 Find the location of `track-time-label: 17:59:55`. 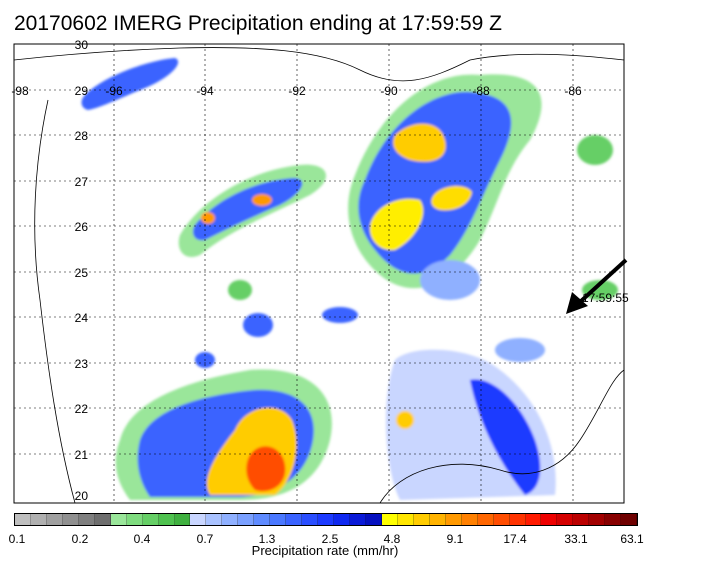

track-time-label: 17:59:55 is located at coordinates (605, 298).